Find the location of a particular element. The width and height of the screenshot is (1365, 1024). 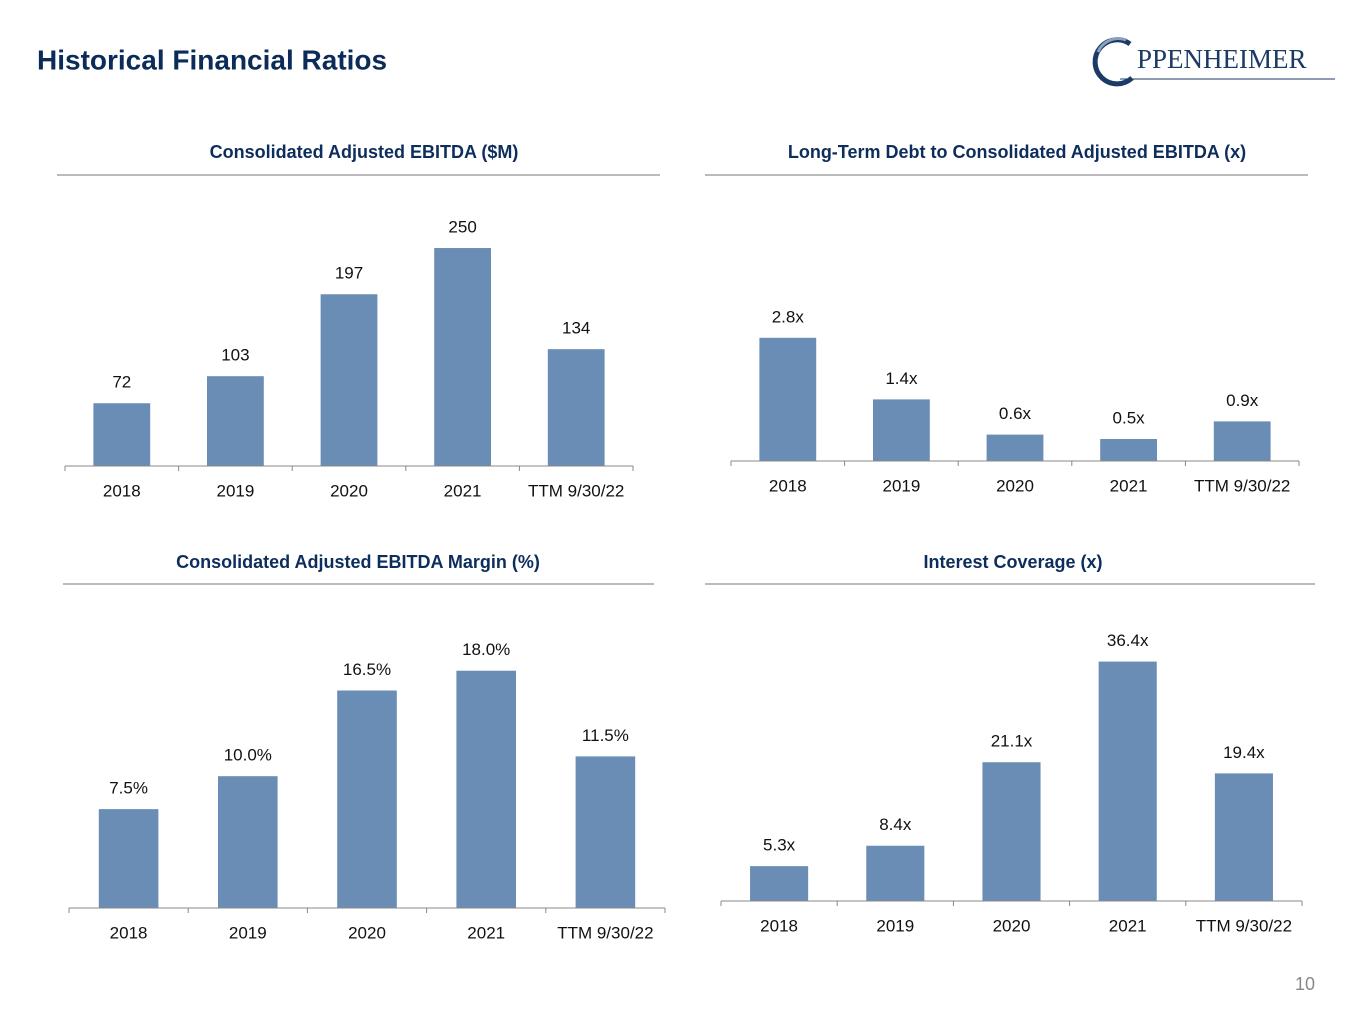

value-label: 0.9x is located at coordinates (1242, 400).